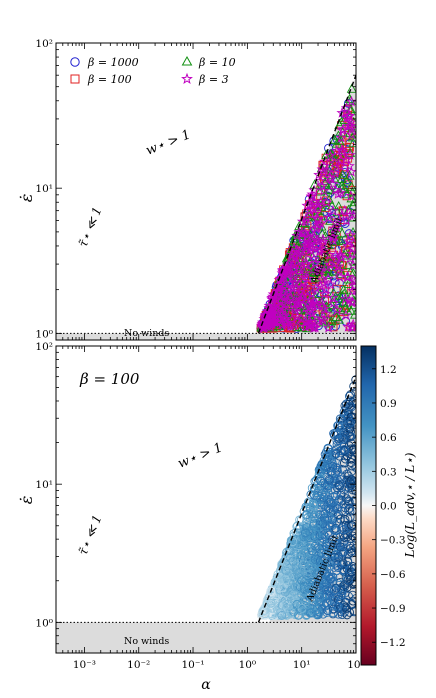 This screenshot has width=436, height=698. What do you see at coordinates (208, 62) in the screenshot?
I see `legend-entry-beta10: β = 10` at bounding box center [208, 62].